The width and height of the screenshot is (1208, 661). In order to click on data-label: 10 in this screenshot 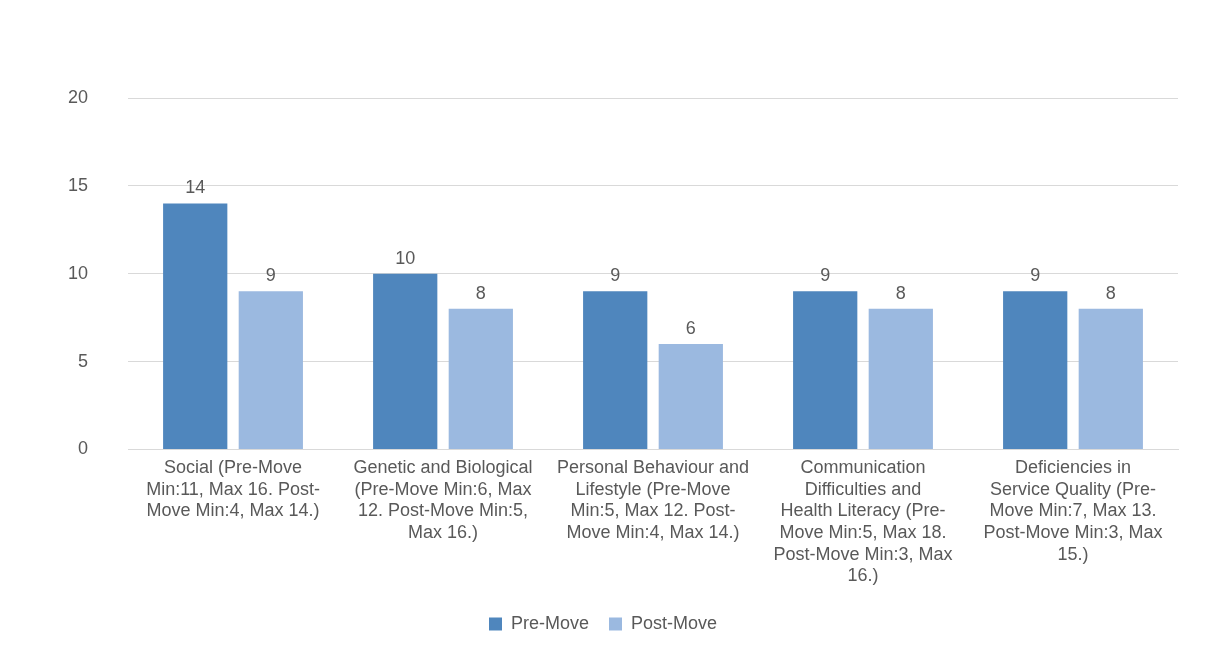, I will do `click(405, 257)`.